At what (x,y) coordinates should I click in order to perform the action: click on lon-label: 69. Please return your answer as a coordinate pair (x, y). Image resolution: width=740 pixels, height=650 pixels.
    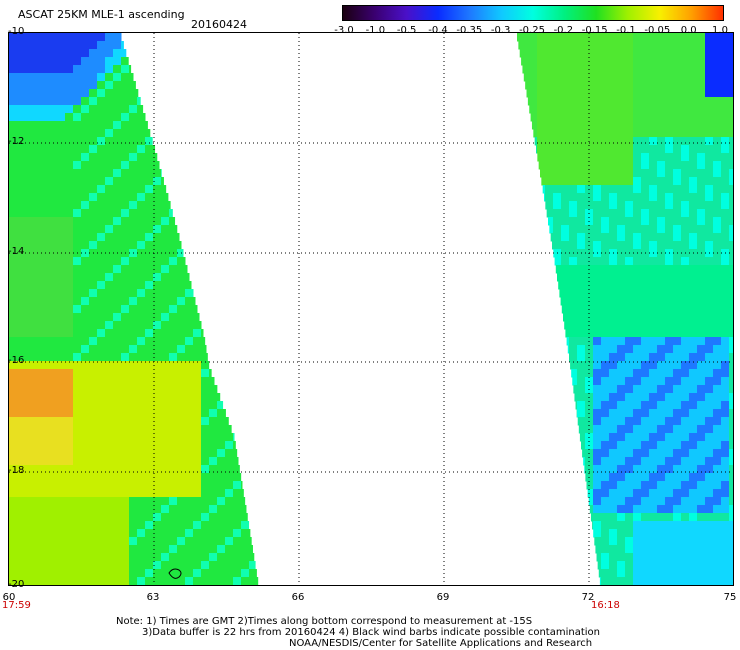
    Looking at the image, I should click on (443, 597).